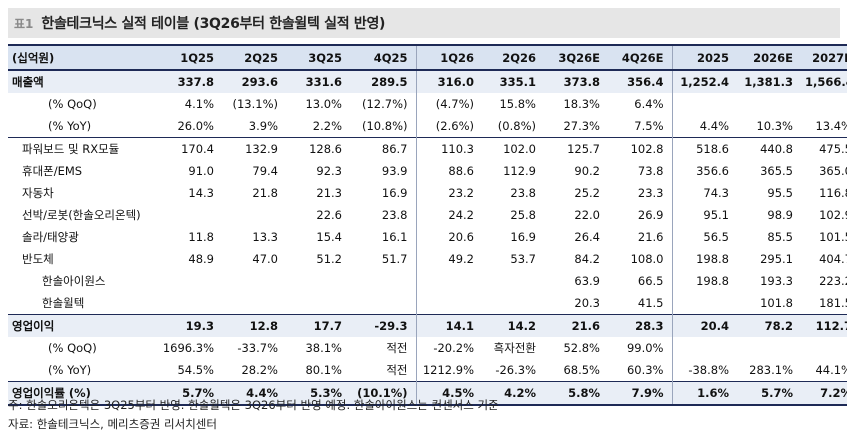 The width and height of the screenshot is (847, 437). Describe the element at coordinates (318, 57) in the screenshot. I see `col-header: 3Q25` at that location.